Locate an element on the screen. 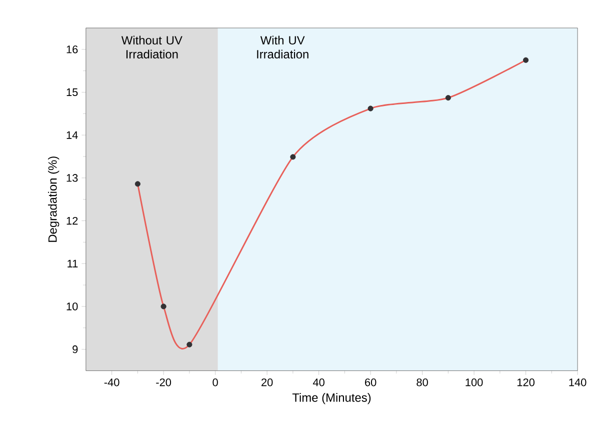 This screenshot has width=590, height=428. x-axis-title: Time (Minutes) is located at coordinates (331, 398).